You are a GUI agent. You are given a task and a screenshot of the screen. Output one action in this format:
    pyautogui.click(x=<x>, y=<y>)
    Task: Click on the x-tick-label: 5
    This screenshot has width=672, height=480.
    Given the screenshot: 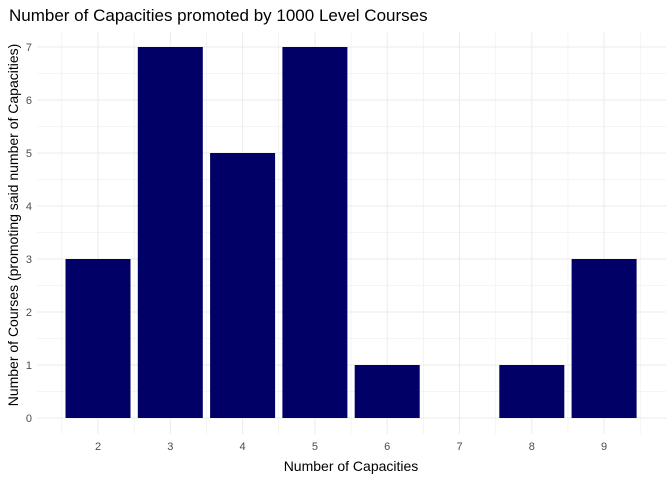 What is the action you would take?
    pyautogui.click(x=315, y=447)
    